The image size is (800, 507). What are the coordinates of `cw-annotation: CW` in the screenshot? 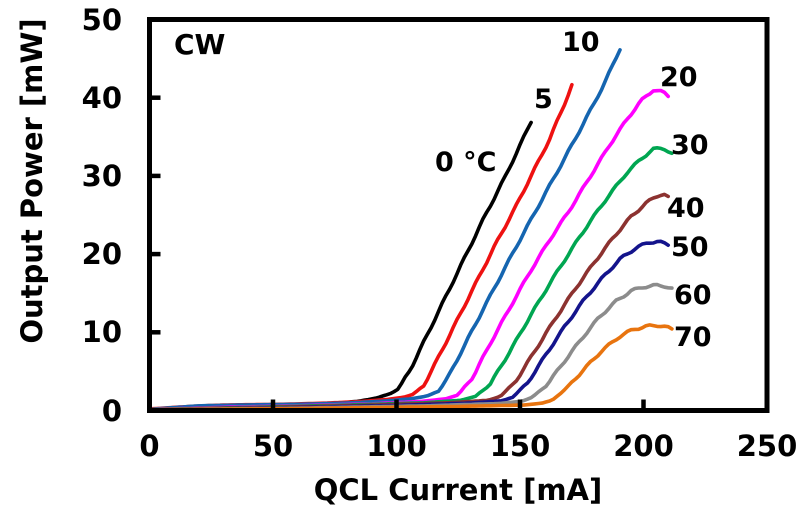 It's located at (200, 44).